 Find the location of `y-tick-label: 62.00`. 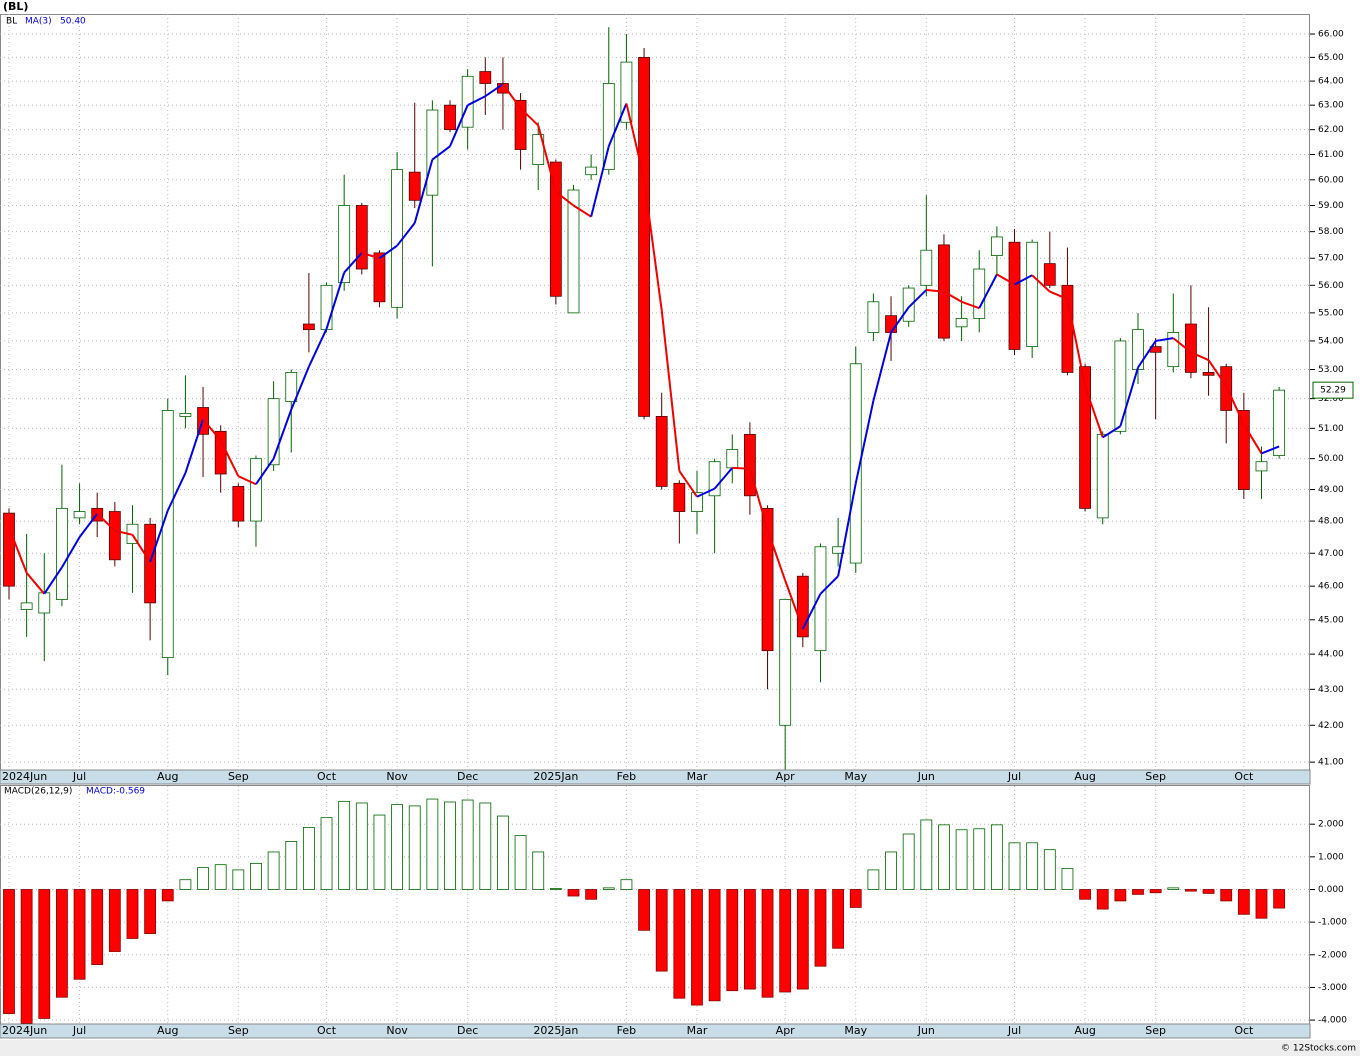

y-tick-label: 62.00 is located at coordinates (1331, 130).